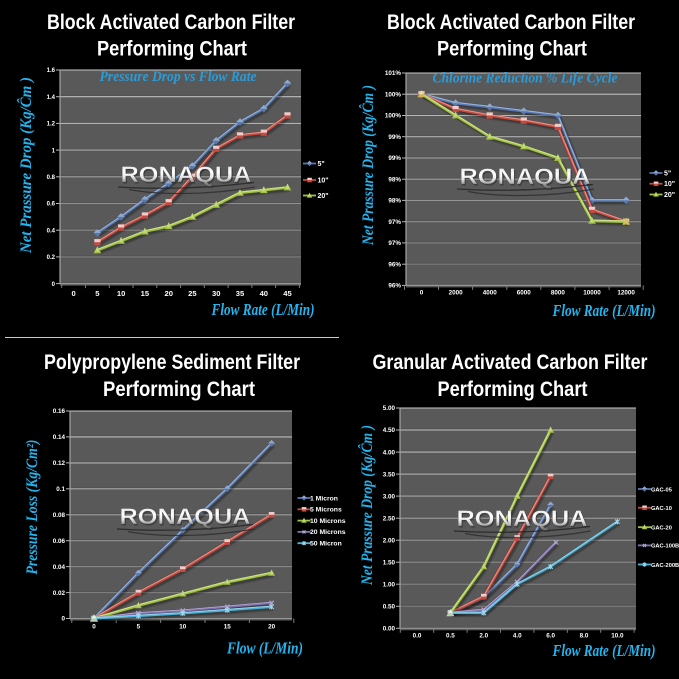 The image size is (679, 679). I want to click on svg-text: 5 Microns, so click(326, 510).